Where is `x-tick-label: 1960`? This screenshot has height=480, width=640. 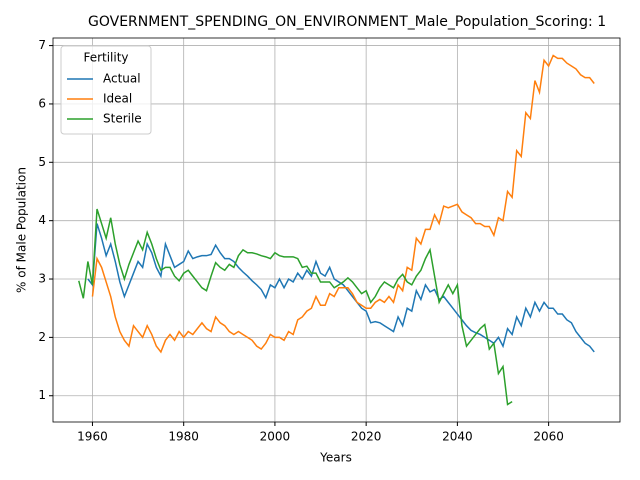 x-tick-label: 1960 is located at coordinates (92, 437).